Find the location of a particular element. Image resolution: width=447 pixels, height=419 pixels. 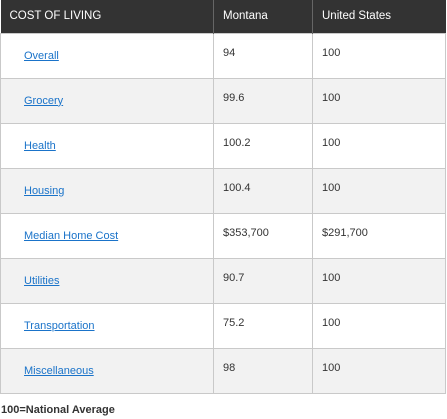

montana-value: 90.7 is located at coordinates (263, 280).